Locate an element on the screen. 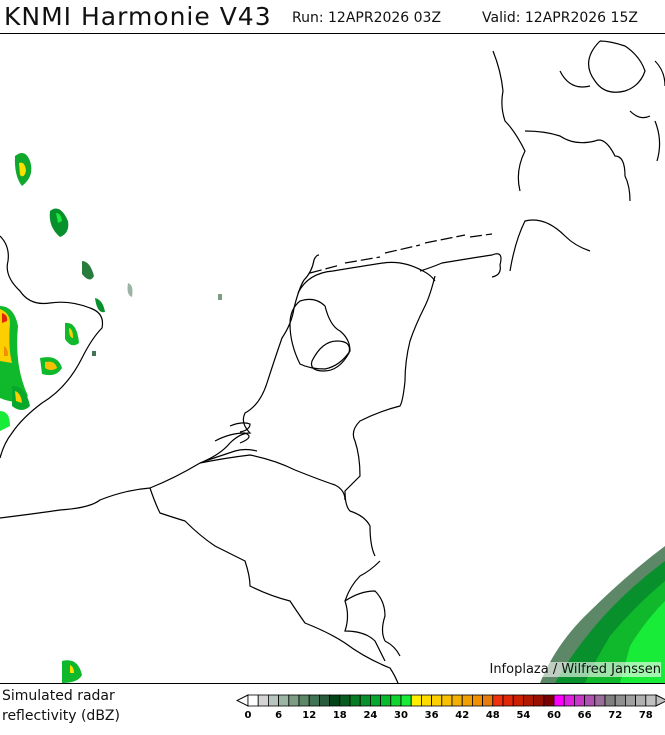  zeeland-islands is located at coordinates (231, 442).